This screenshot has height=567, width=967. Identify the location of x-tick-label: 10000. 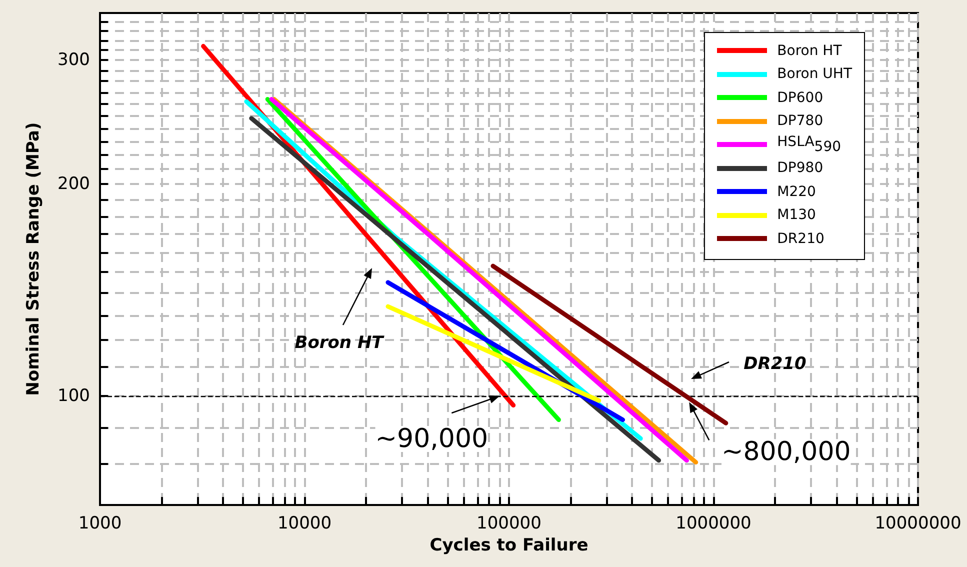
(304, 524).